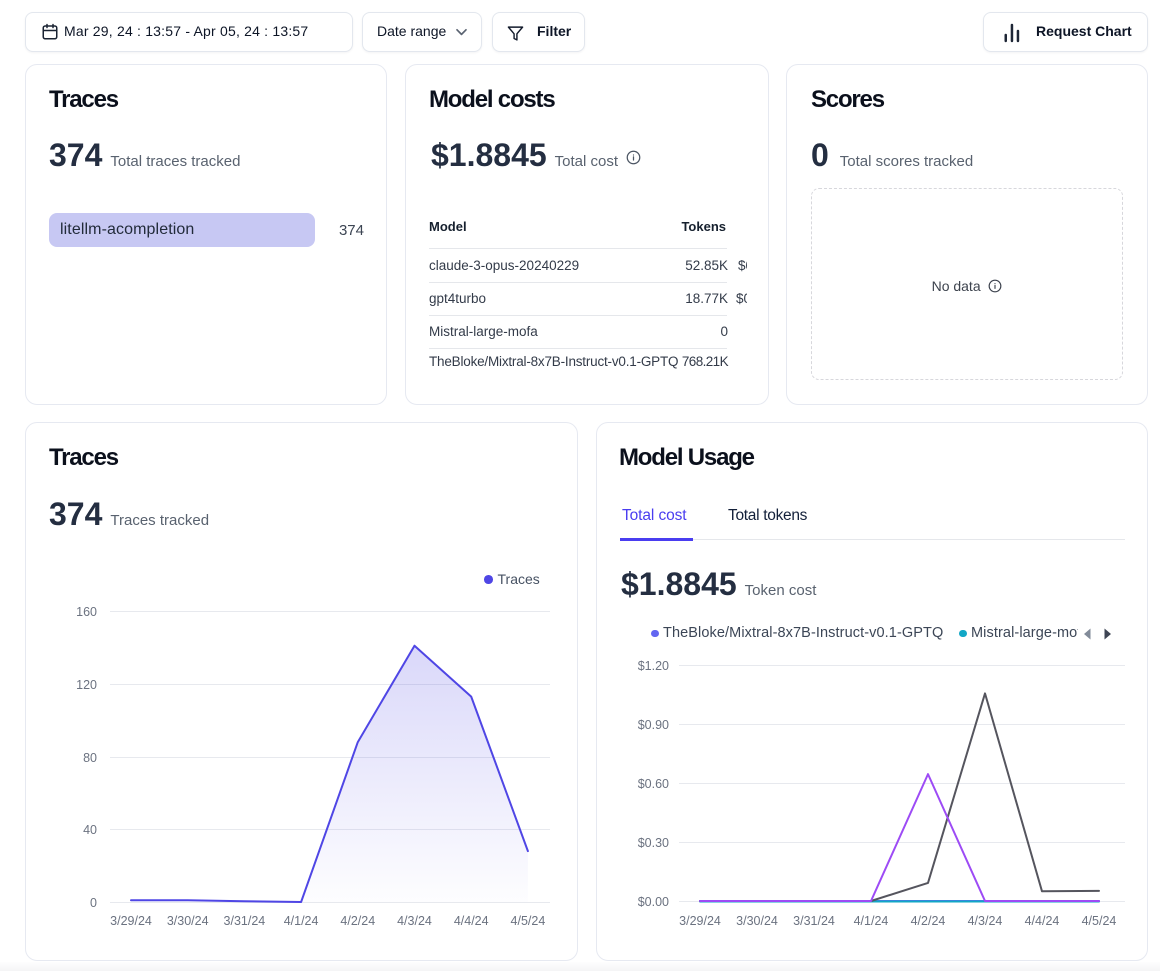  What do you see at coordinates (653, 666) in the screenshot?
I see `svg-text: $1.20` at bounding box center [653, 666].